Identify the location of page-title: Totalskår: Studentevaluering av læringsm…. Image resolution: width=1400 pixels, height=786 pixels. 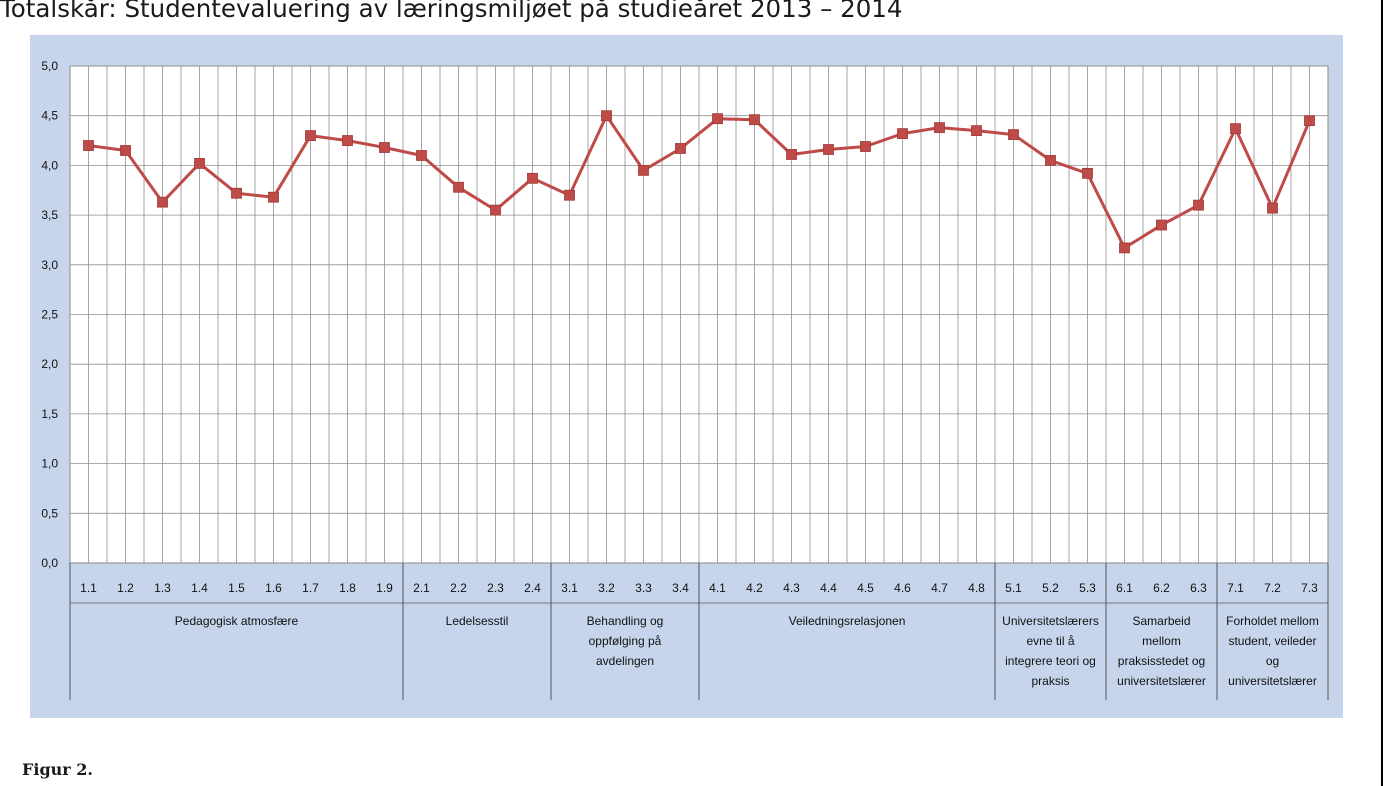
(451, 11).